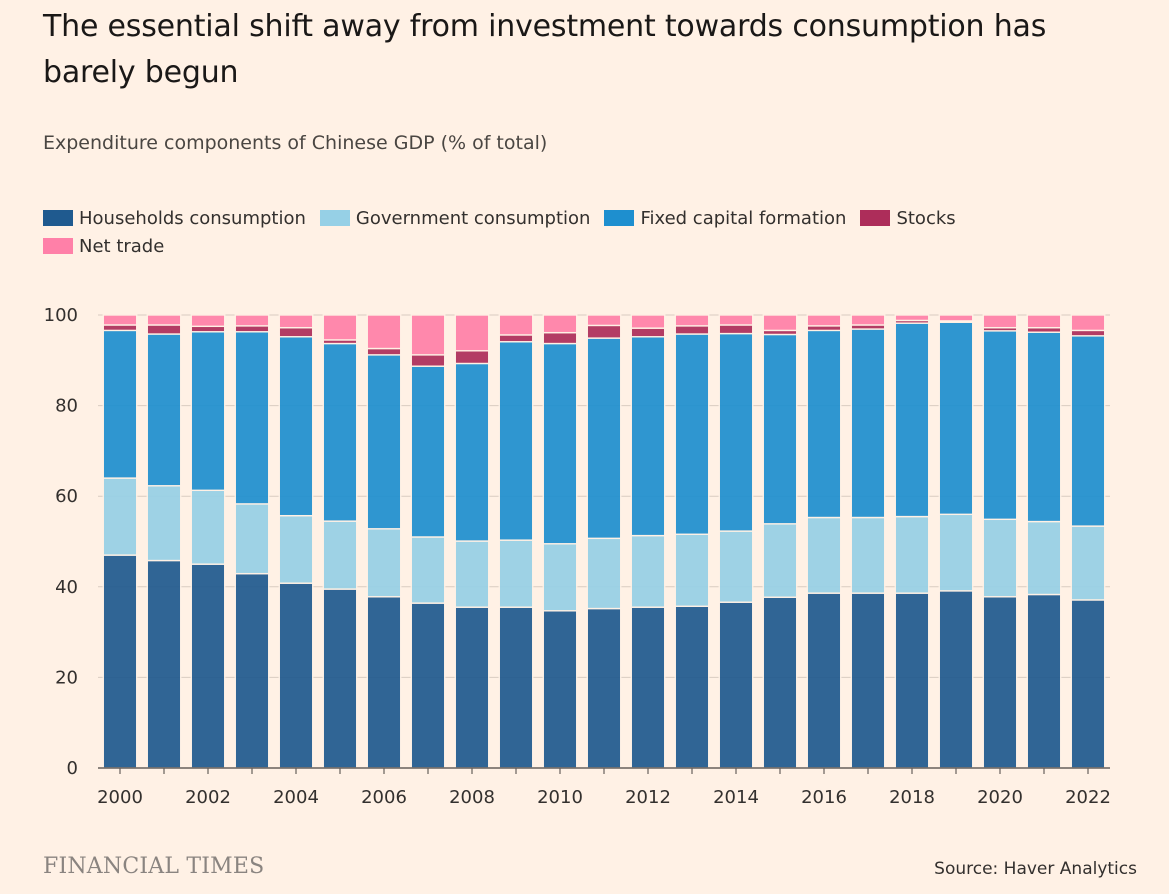 The width and height of the screenshot is (1169, 894). Describe the element at coordinates (912, 797) in the screenshot. I see `x-tick-label-2018: 2018` at that location.